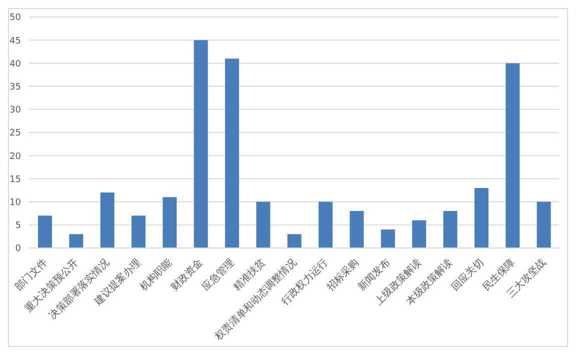  I want to click on y-tick-label: 10, so click(16, 203).